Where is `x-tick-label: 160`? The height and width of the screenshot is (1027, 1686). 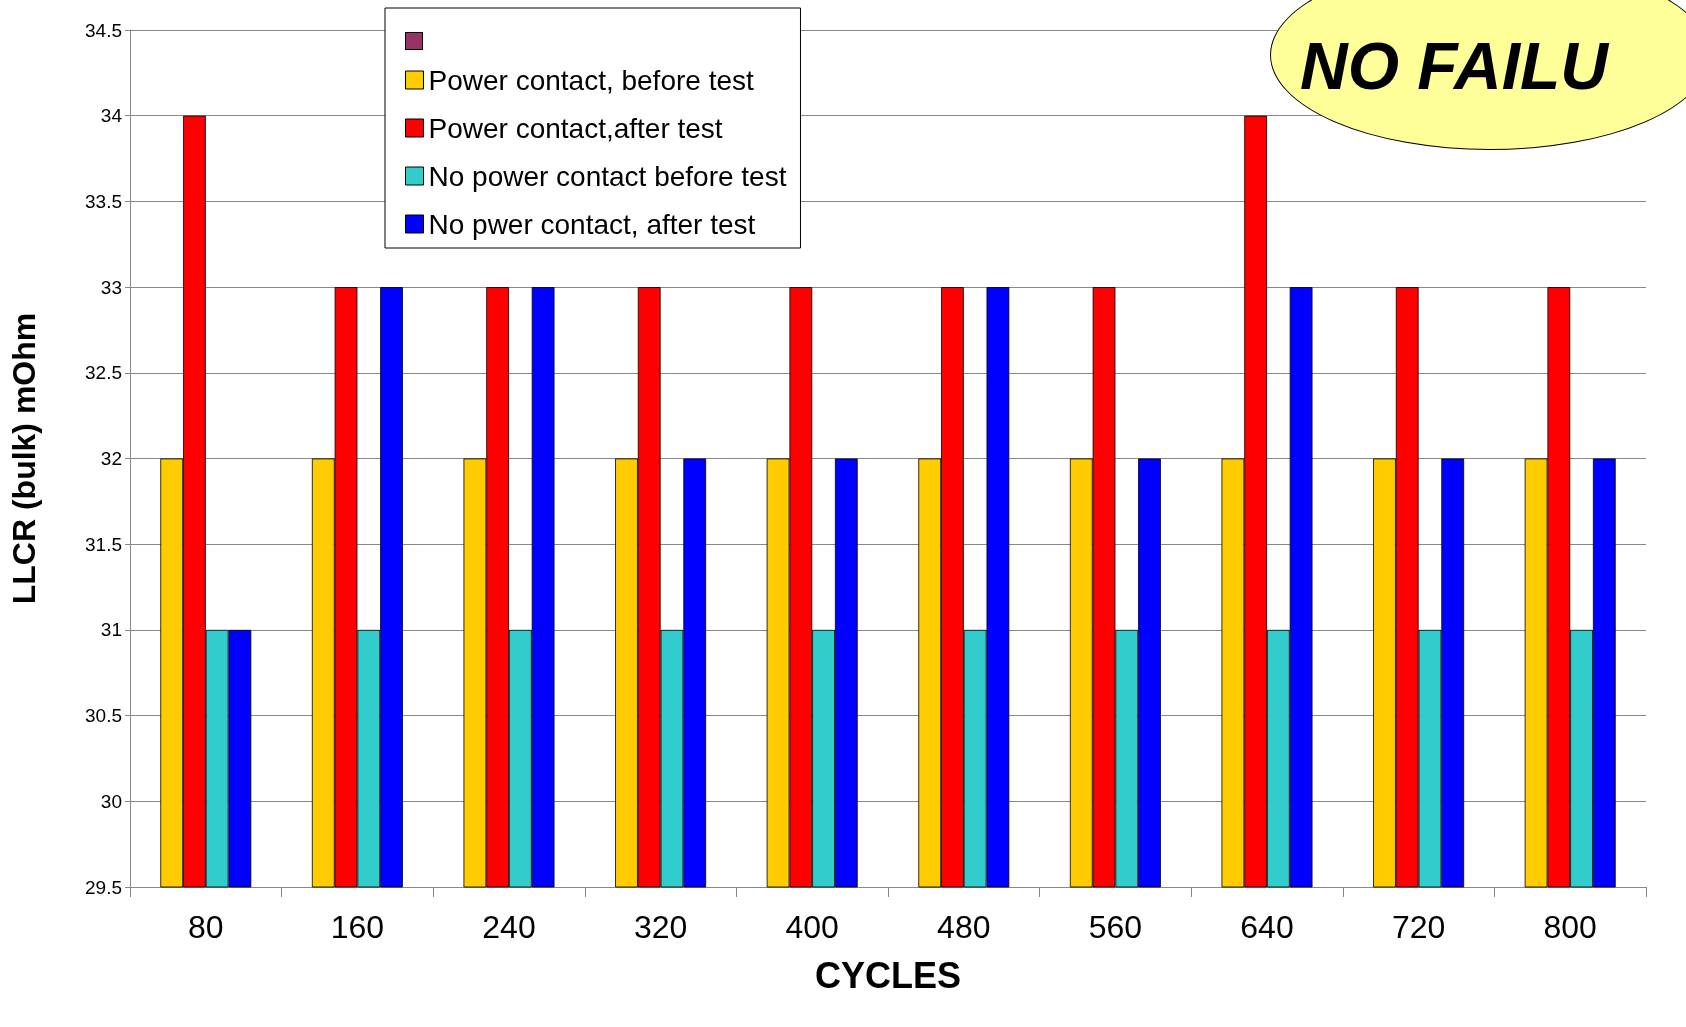
x-tick-label: 160 is located at coordinates (357, 927).